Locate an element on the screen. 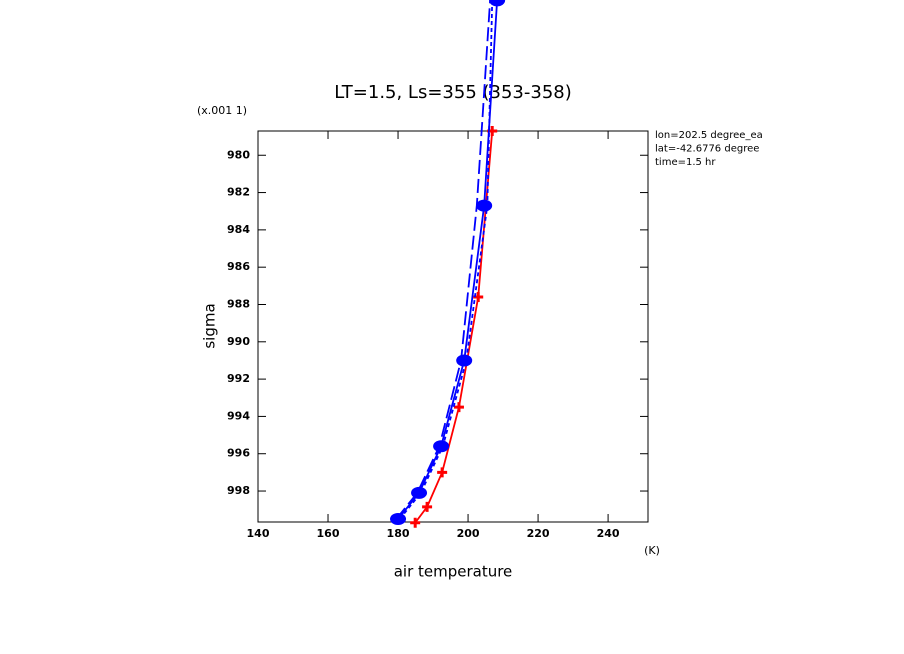 This screenshot has width=904, height=654. note: lat=-42.6776 degree is located at coordinates (707, 149).